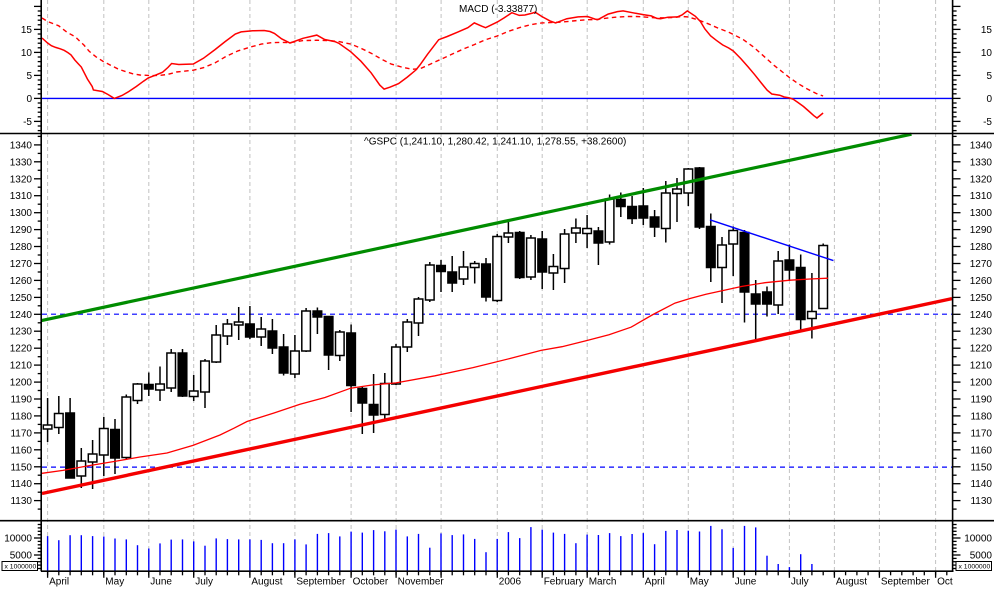 The width and height of the screenshot is (994, 592). What do you see at coordinates (510, 581) in the screenshot?
I see `svg-text: 2006` at bounding box center [510, 581].